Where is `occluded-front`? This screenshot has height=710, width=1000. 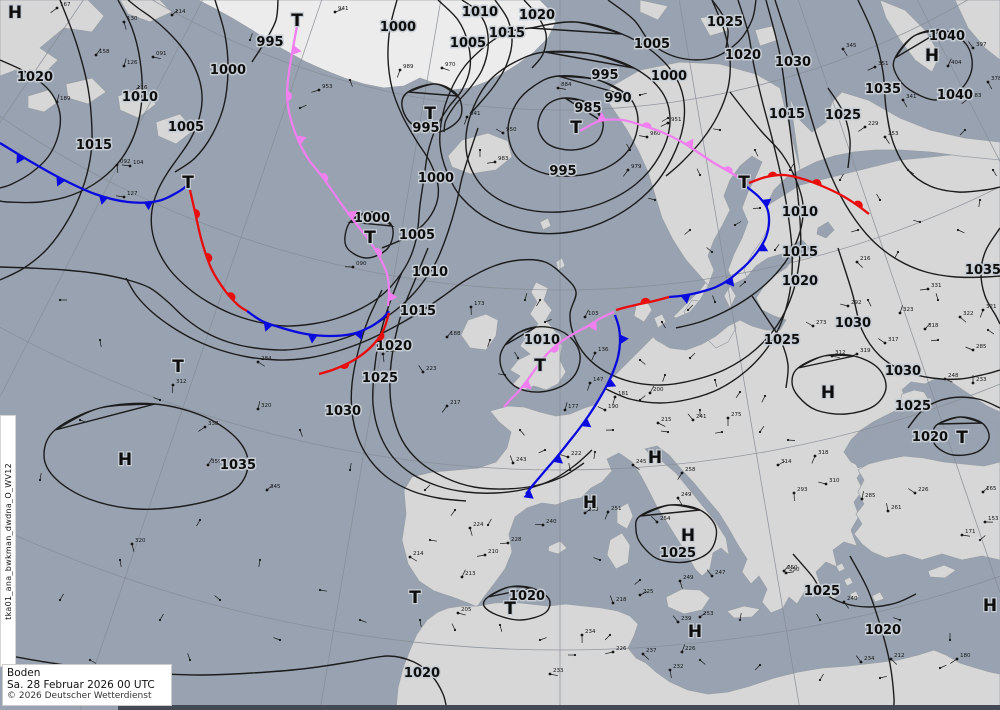 occluded-front is located at coordinates (341, 166).